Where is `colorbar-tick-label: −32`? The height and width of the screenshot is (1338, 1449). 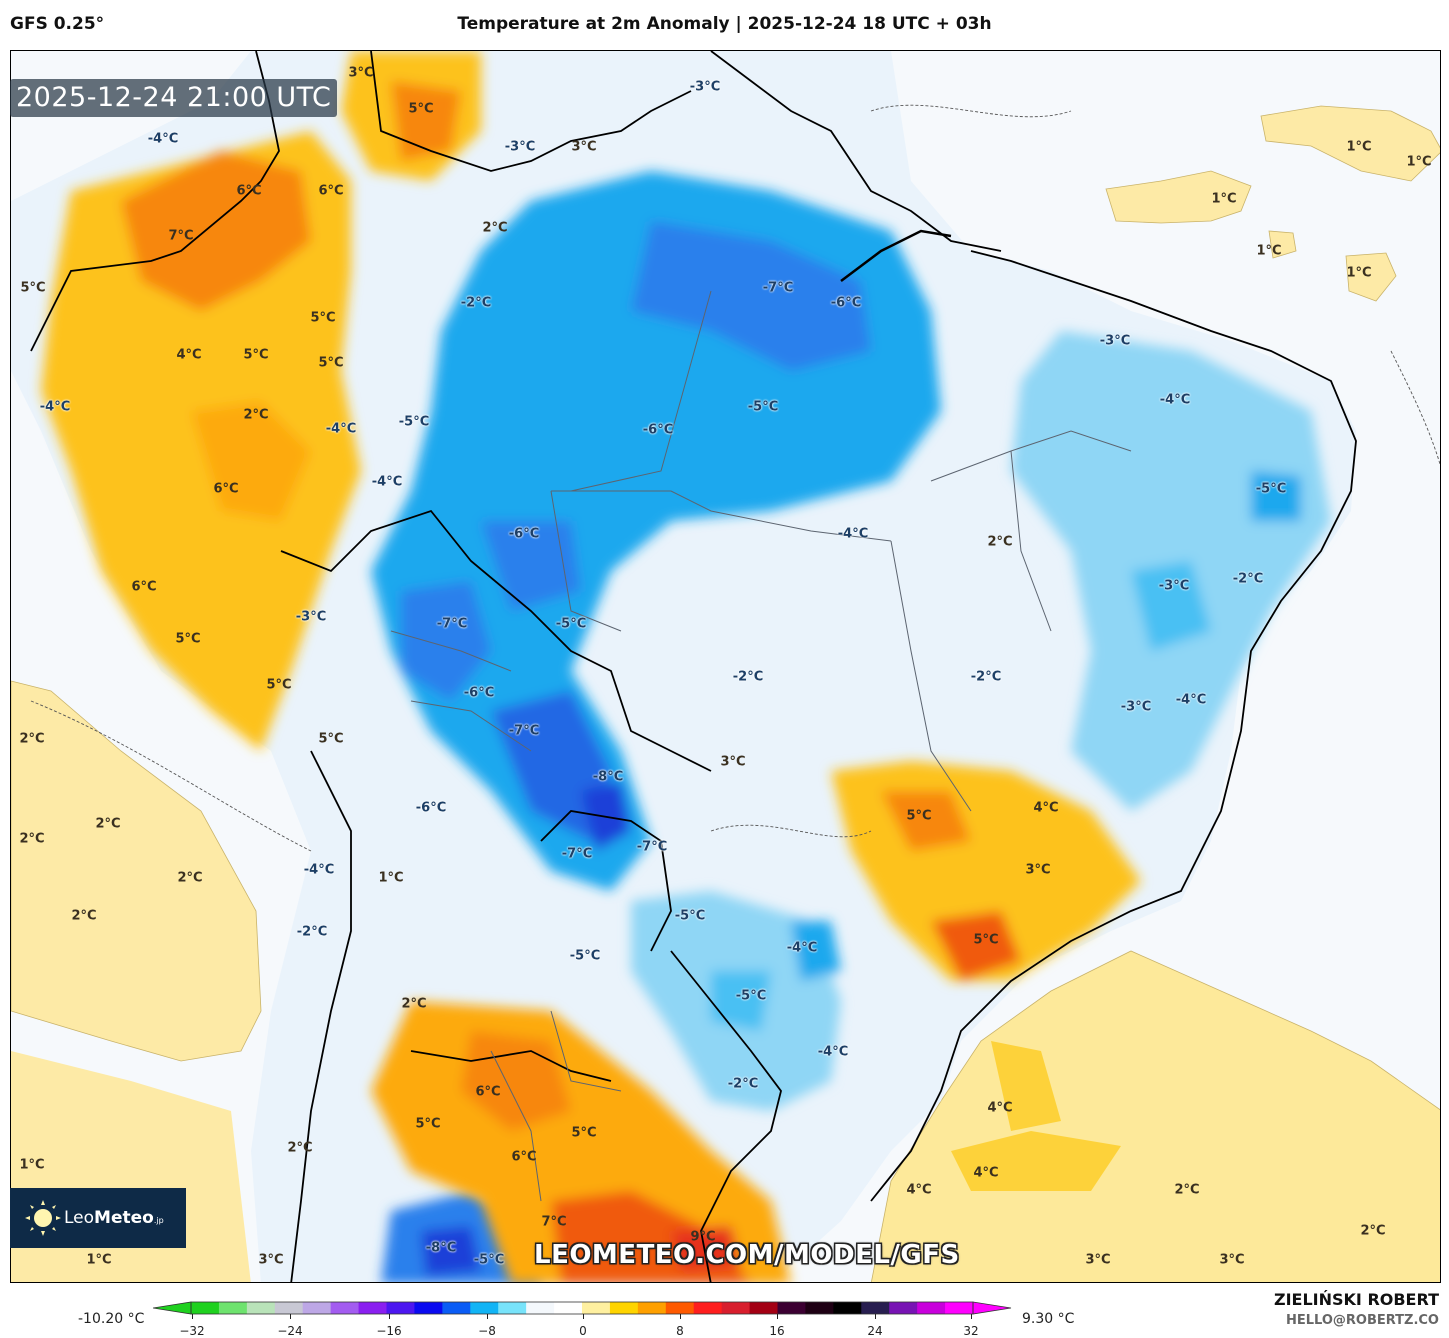 colorbar-tick-label: −32 is located at coordinates (192, 1331).